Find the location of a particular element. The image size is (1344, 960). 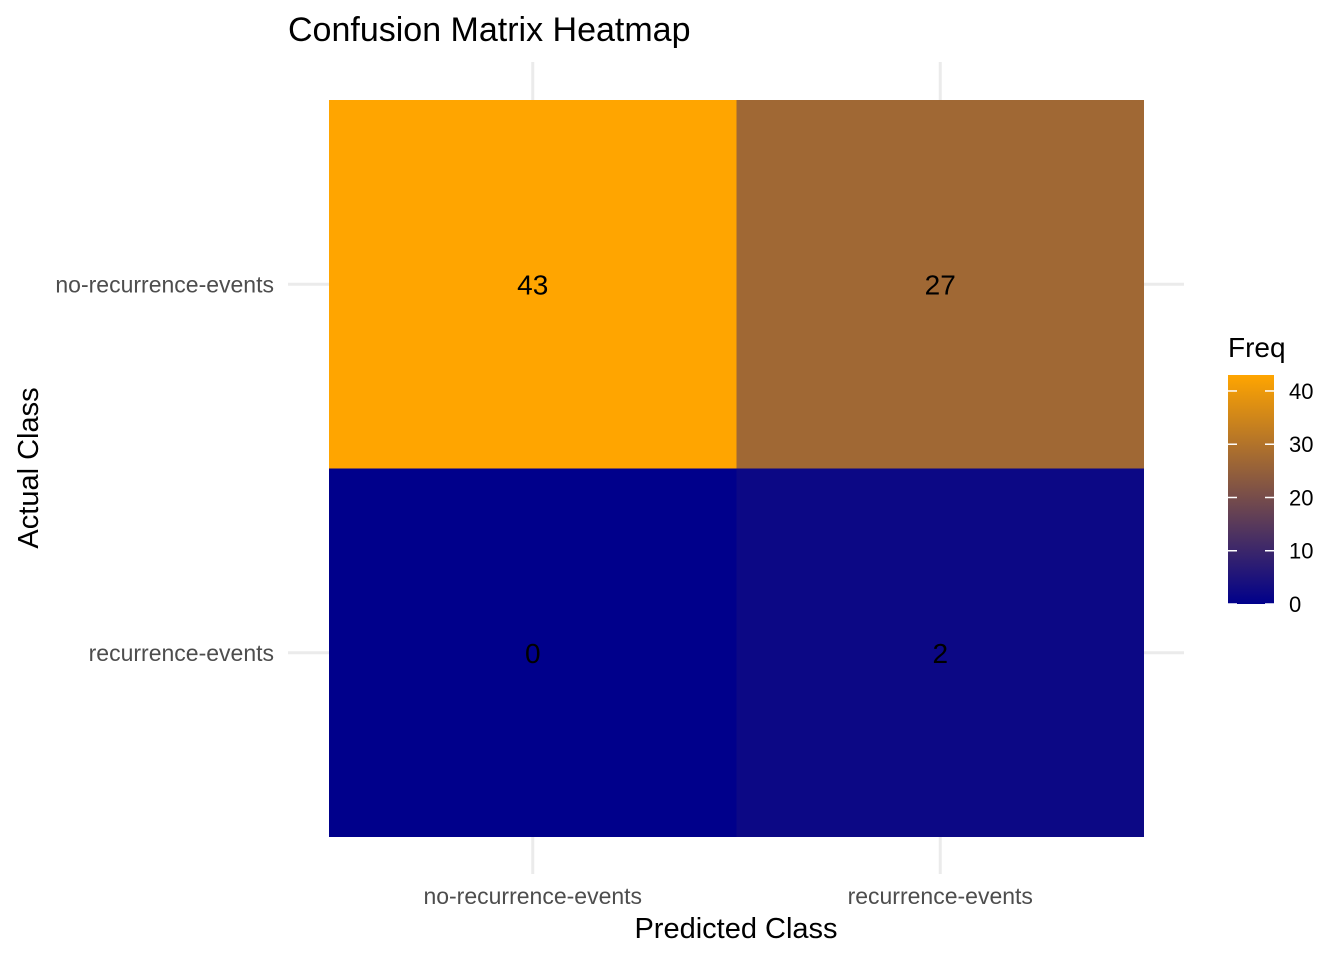

legend-tick-label: 20 is located at coordinates (1301, 497).